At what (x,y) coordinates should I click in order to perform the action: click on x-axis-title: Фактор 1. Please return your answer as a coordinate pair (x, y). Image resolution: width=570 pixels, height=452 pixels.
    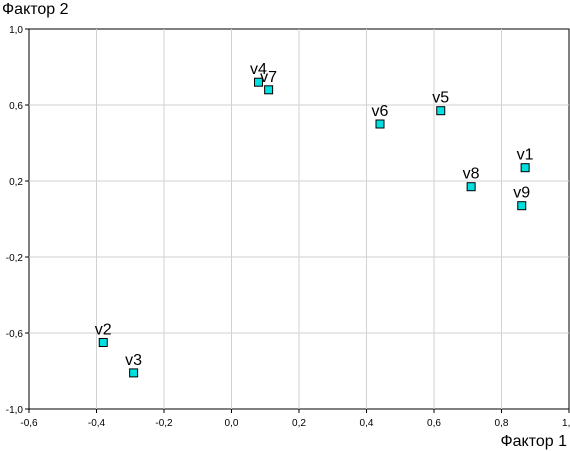
    Looking at the image, I should click on (533, 441).